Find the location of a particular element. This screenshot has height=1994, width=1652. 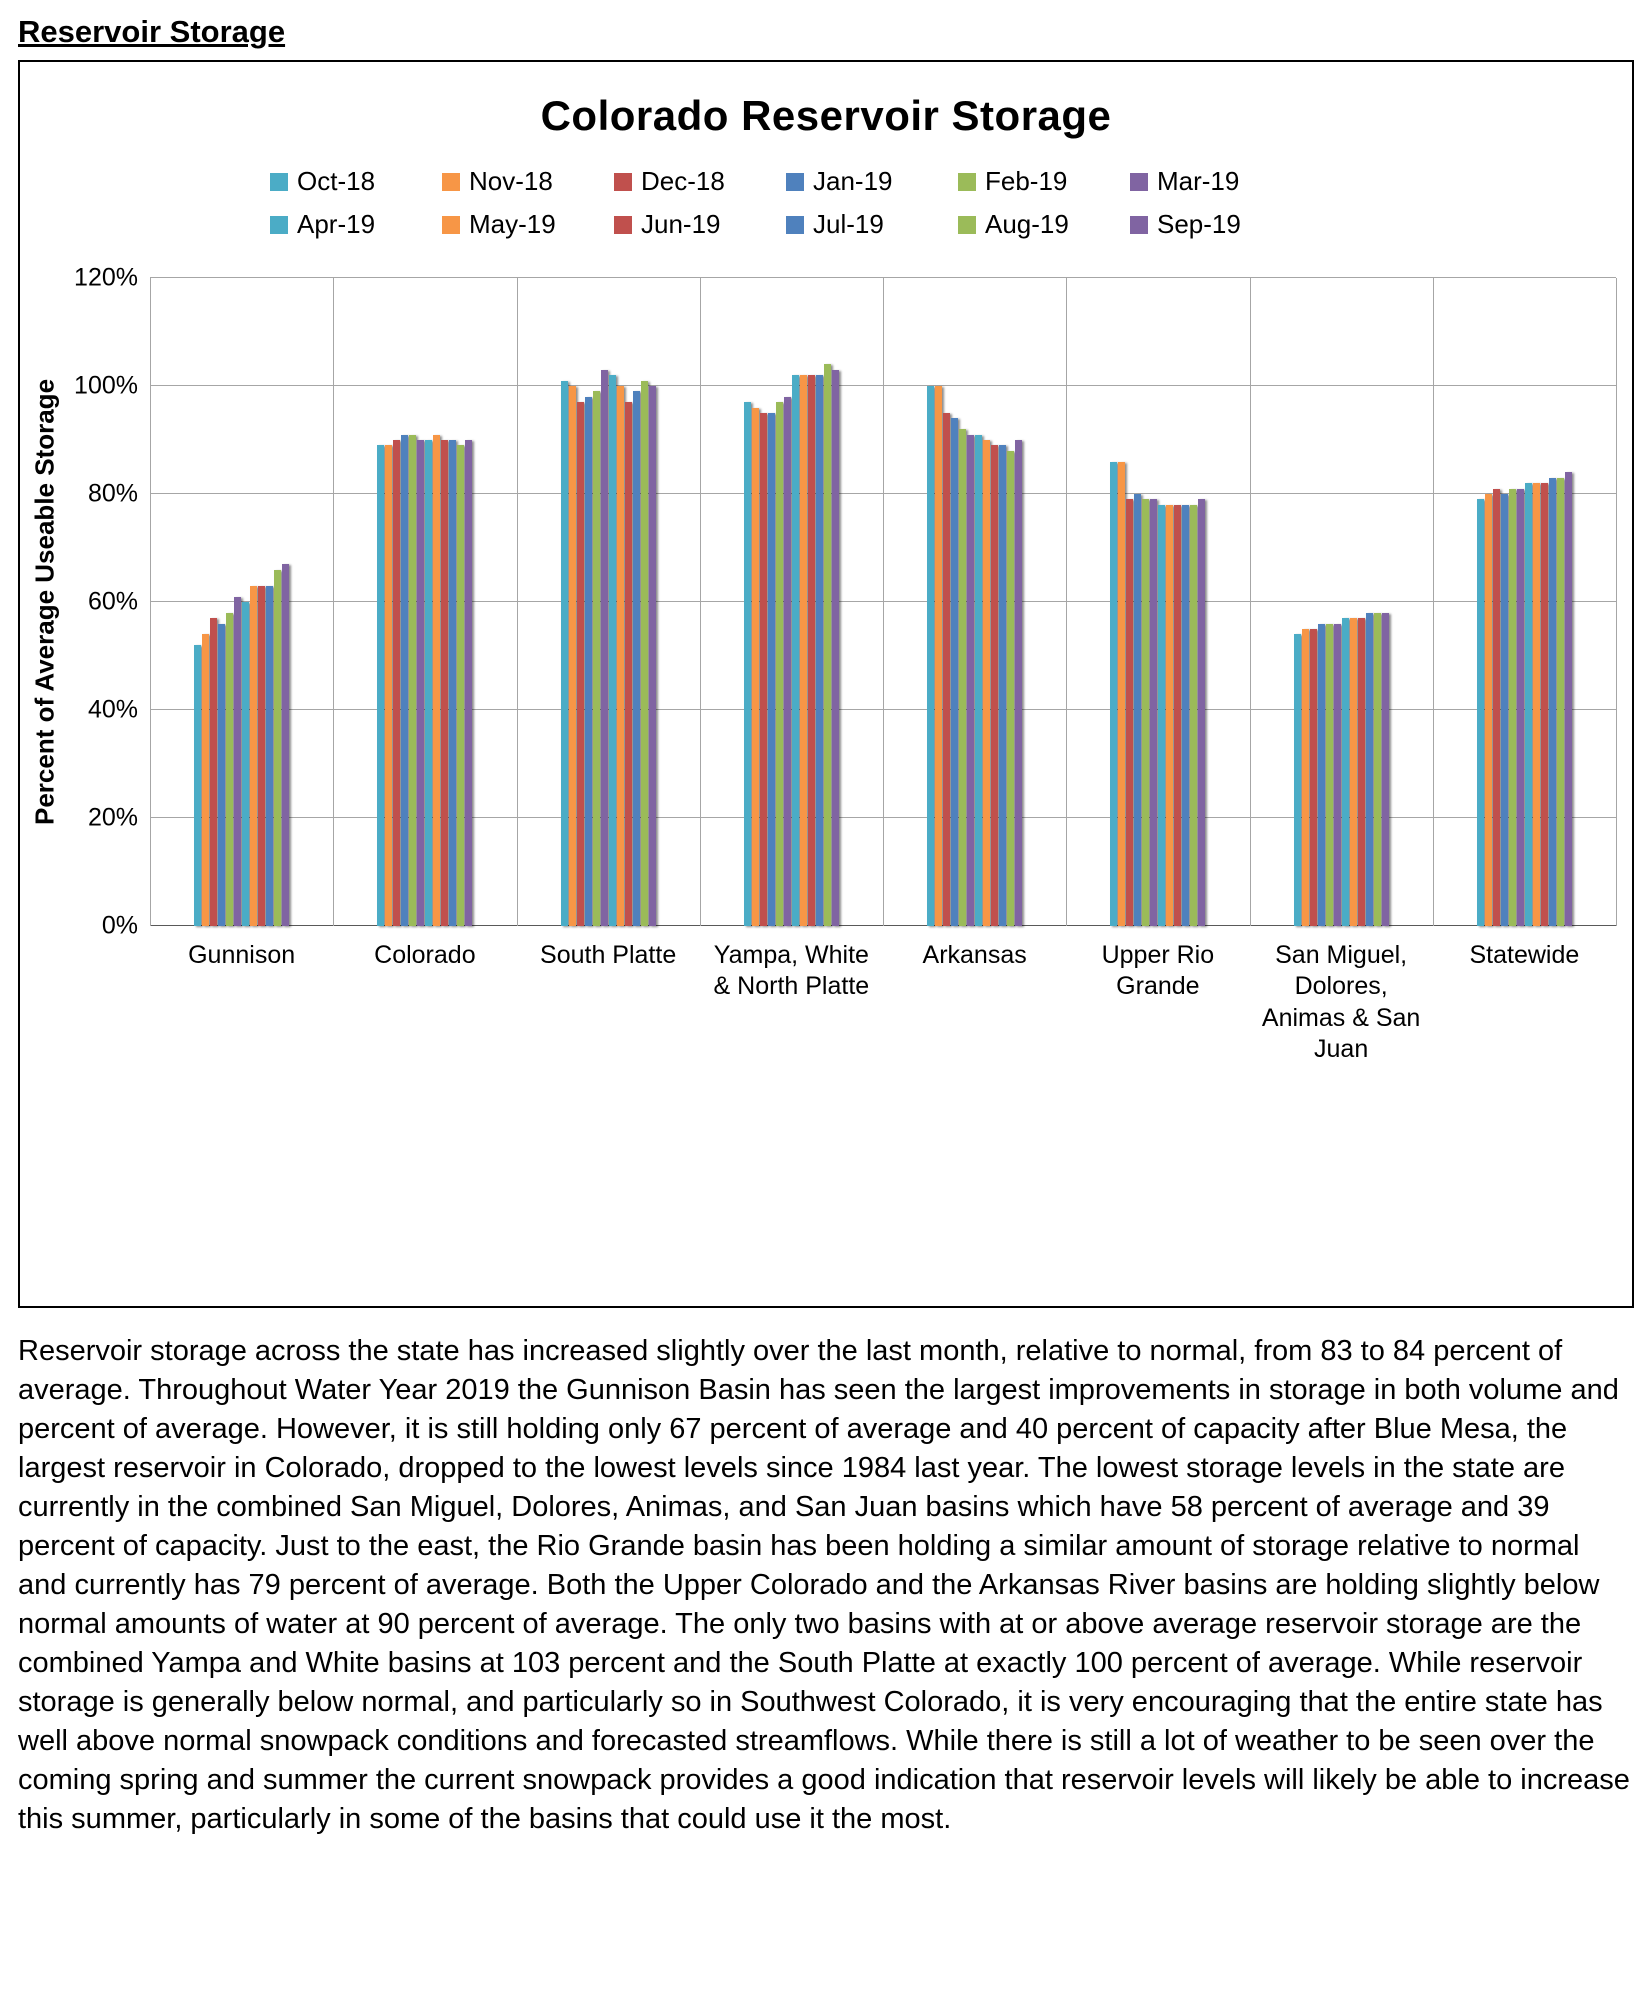

x-axis-category-label: Yampa, White & North Platte is located at coordinates (791, 1002).